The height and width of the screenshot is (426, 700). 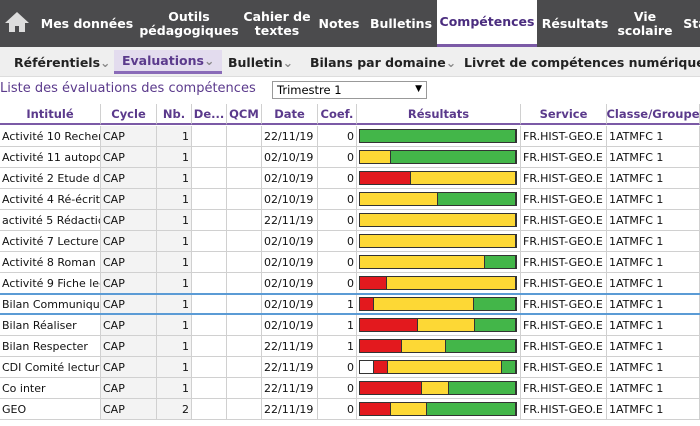 What do you see at coordinates (189, 23) in the screenshot?
I see `nav-item: Outils pédagogiques` at bounding box center [189, 23].